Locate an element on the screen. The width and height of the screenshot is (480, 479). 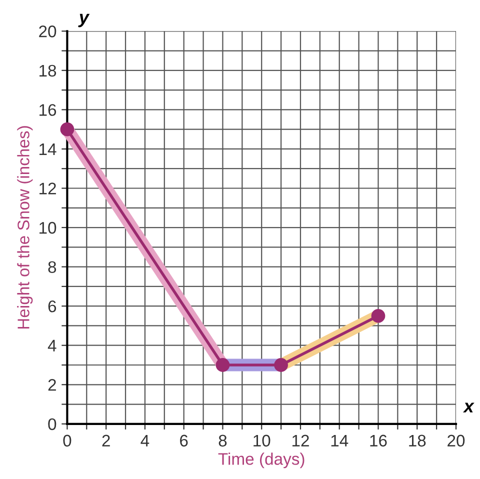
y-tick-label: 18 is located at coordinates (48, 70).